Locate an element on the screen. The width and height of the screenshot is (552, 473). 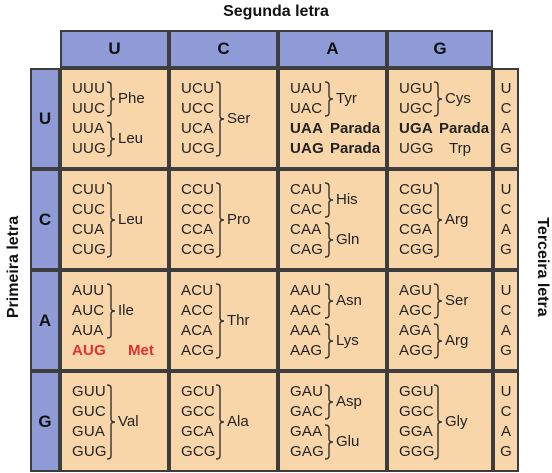
codon-aga: AGA is located at coordinates (415, 330).